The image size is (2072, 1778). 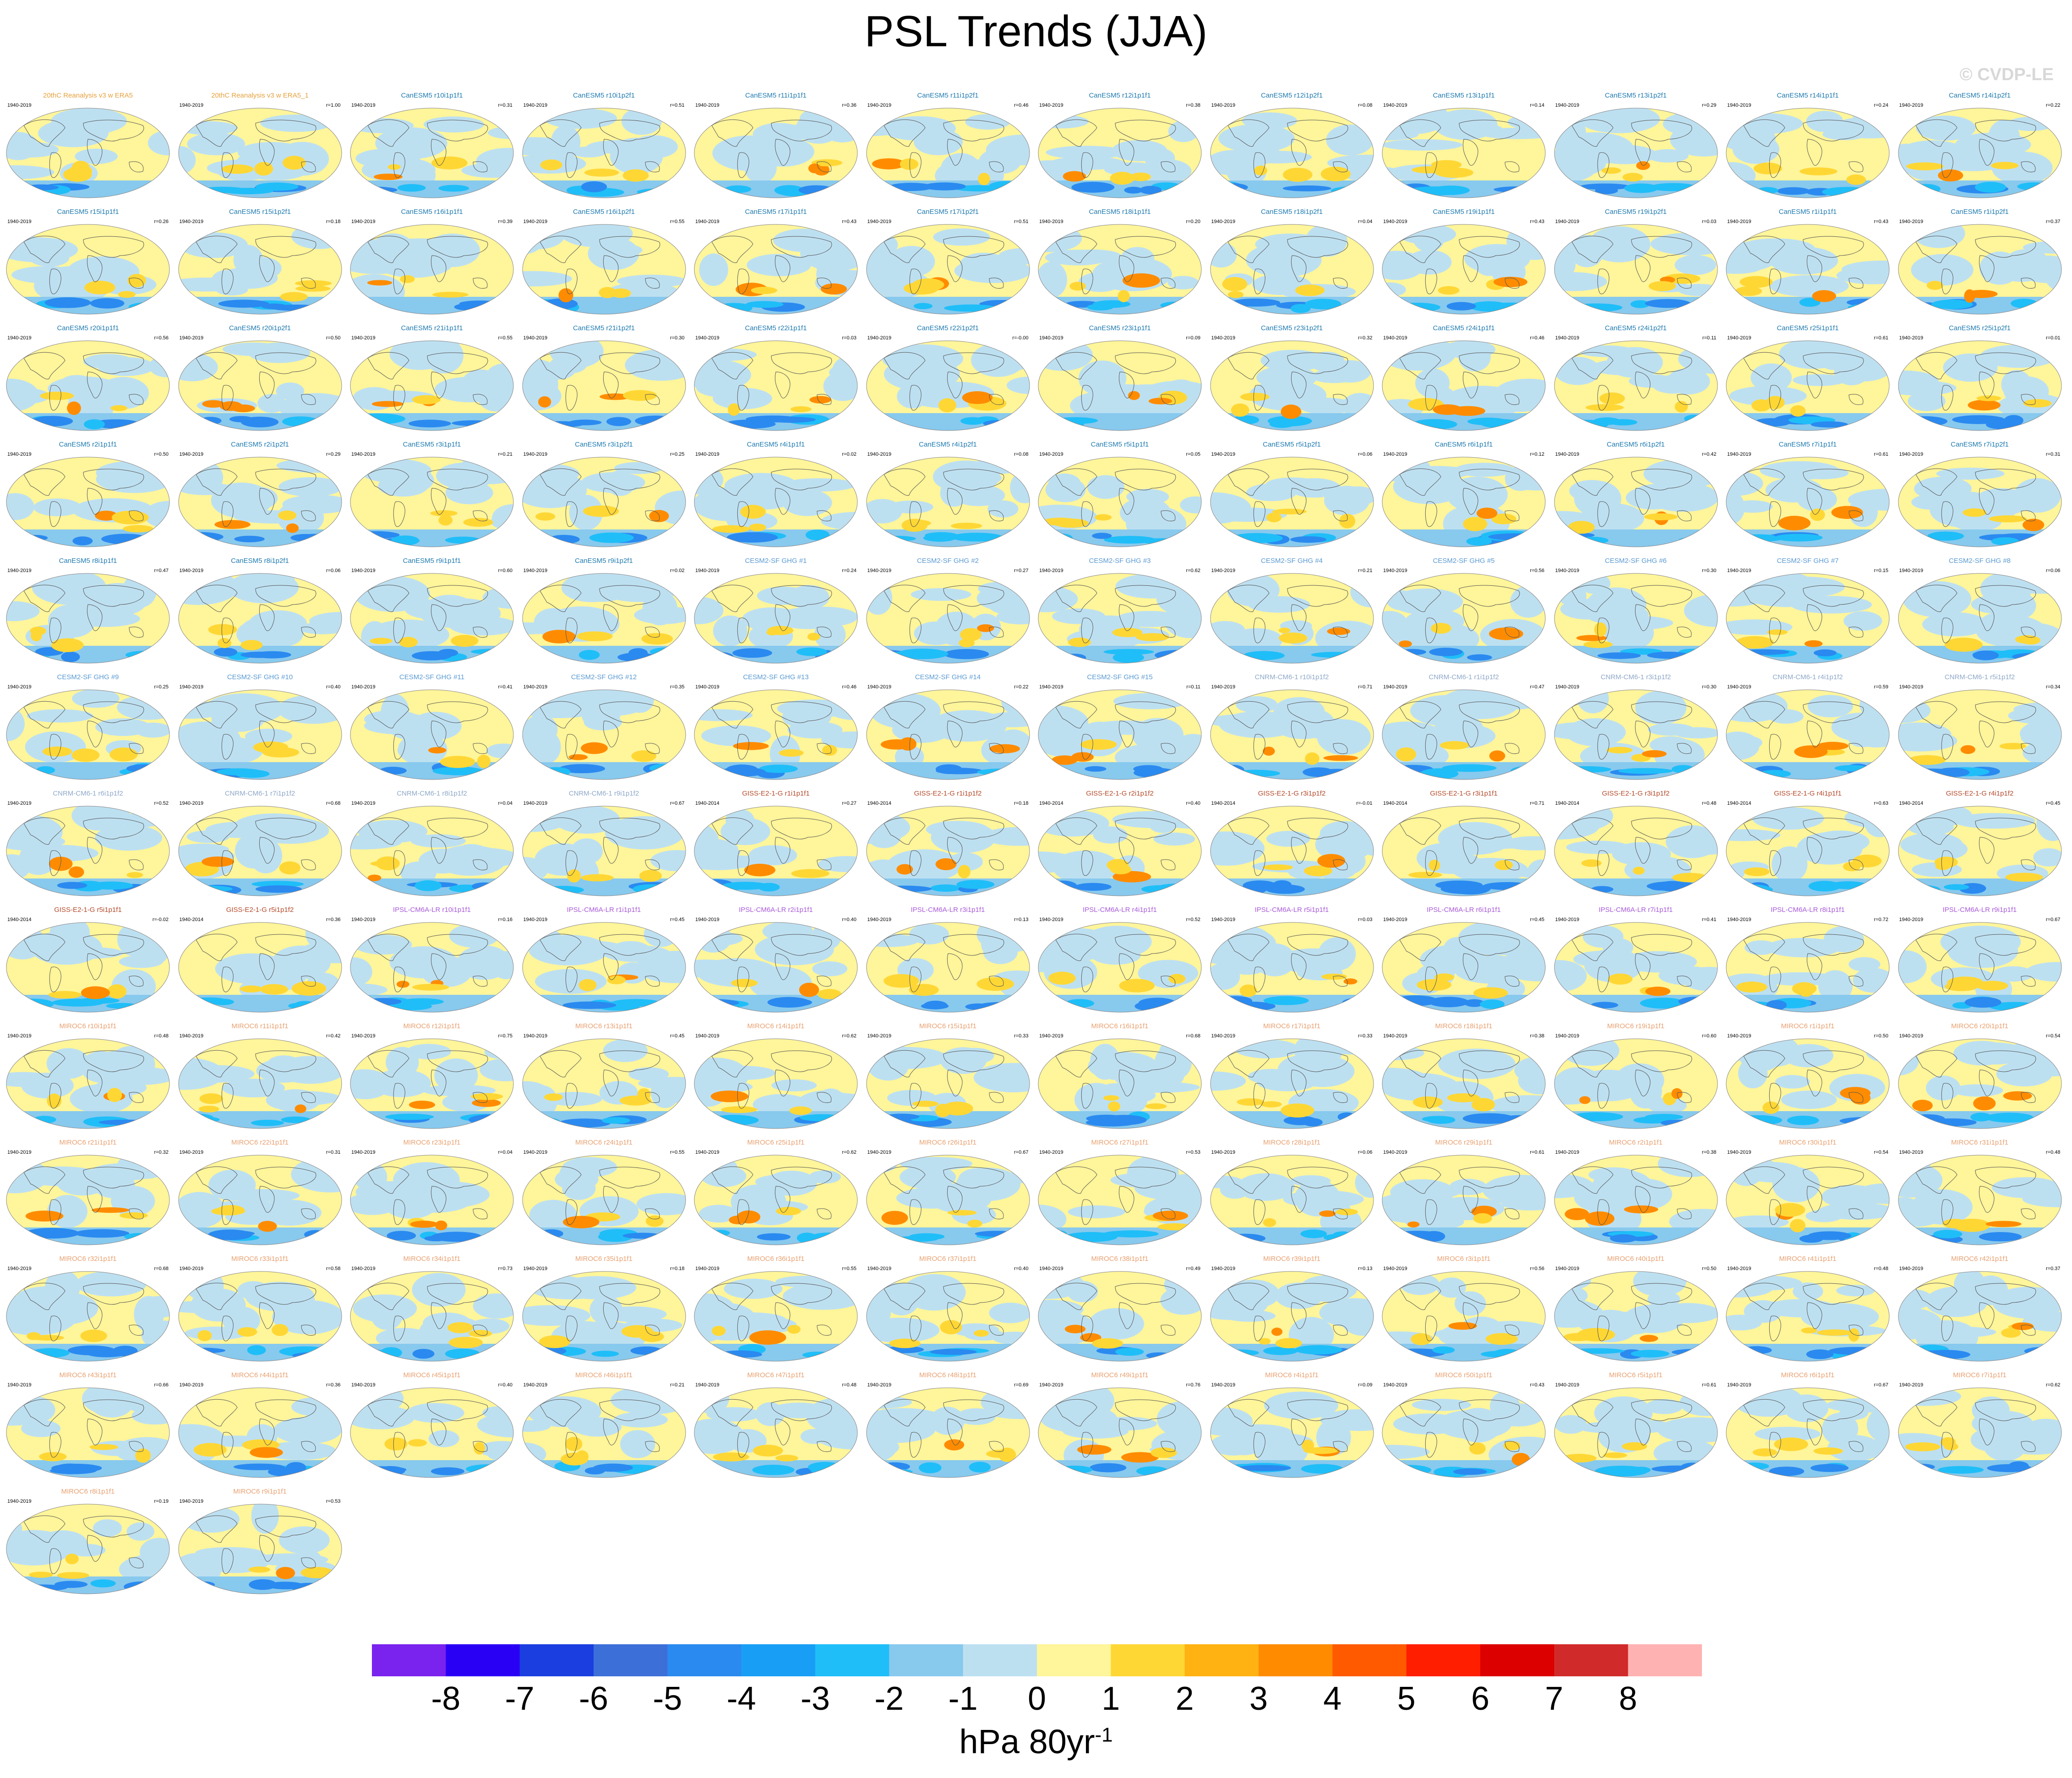 What do you see at coordinates (678, 105) in the screenshot?
I see `panel-correlation: r=0.51` at bounding box center [678, 105].